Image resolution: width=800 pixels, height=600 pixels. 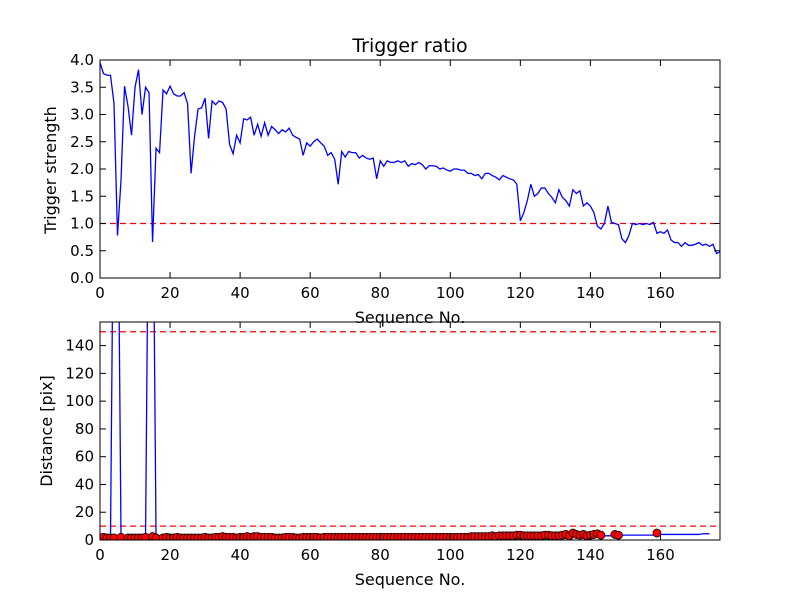 What do you see at coordinates (46, 431) in the screenshot?
I see `y-axis-label: Distance [pix]` at bounding box center [46, 431].